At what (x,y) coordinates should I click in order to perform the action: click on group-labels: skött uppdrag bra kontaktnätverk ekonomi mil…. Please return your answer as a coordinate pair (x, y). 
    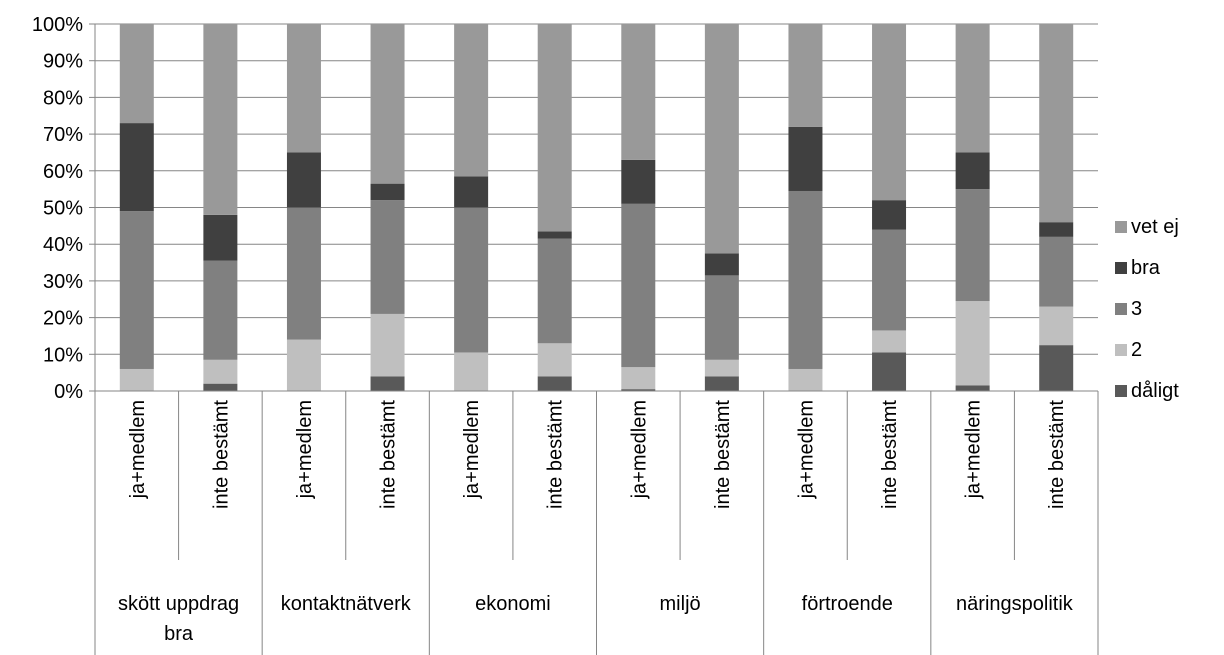
    Looking at the image, I should click on (596, 619).